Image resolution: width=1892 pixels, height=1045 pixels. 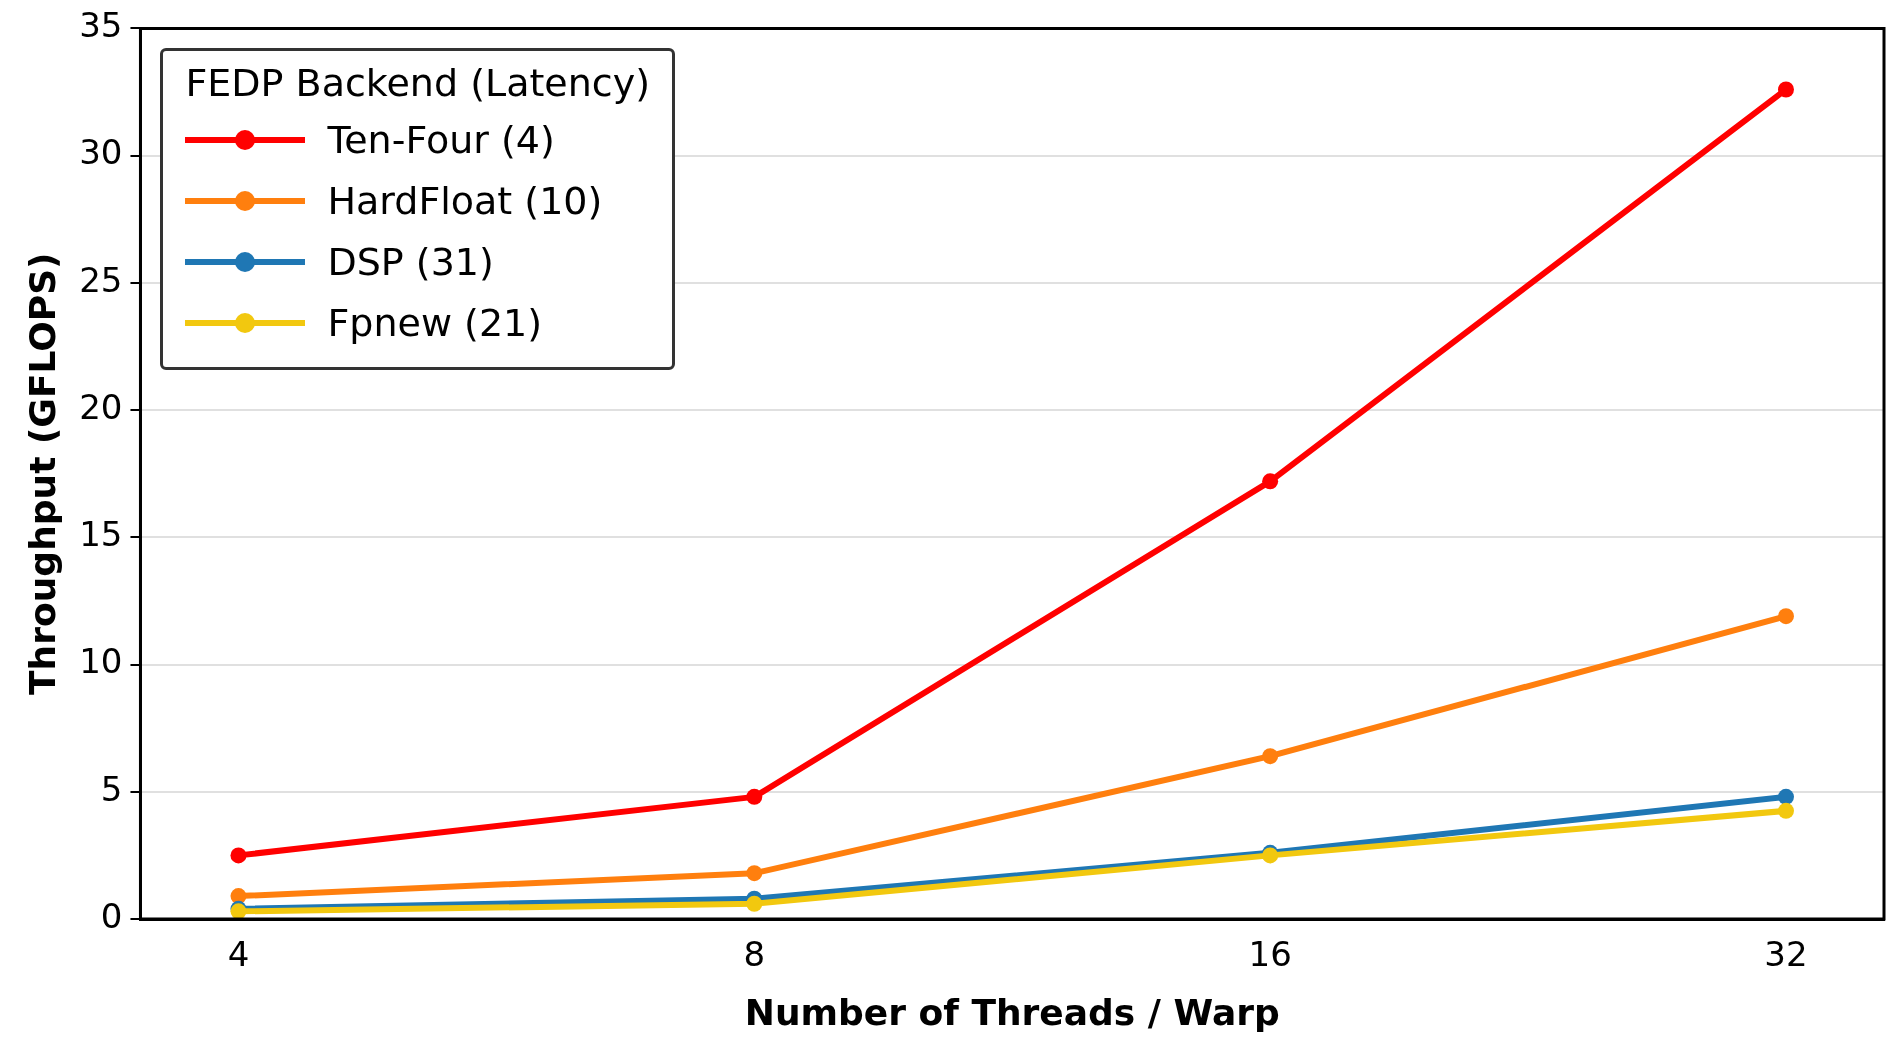 I want to click on legend-title: FEDP Backend (Latency), so click(x=417, y=83).